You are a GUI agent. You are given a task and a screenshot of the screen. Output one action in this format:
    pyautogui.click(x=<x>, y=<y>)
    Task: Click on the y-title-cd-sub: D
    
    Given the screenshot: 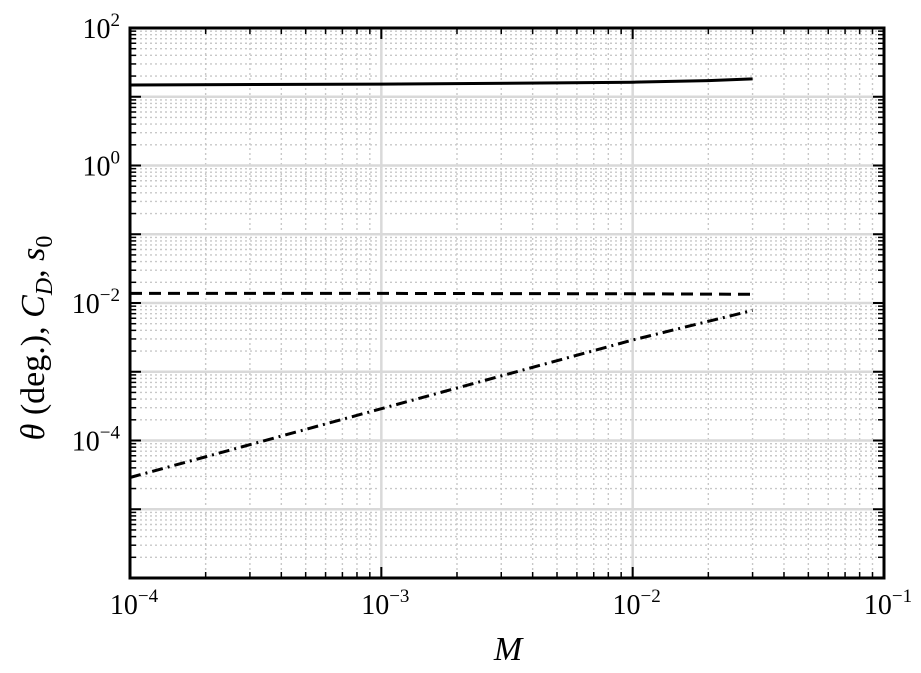 What is the action you would take?
    pyautogui.click(x=45, y=287)
    